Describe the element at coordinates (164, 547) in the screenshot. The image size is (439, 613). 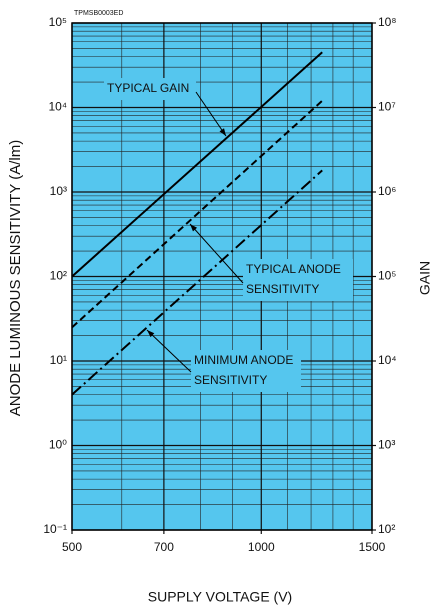
I see `x-tick-label: 700` at that location.